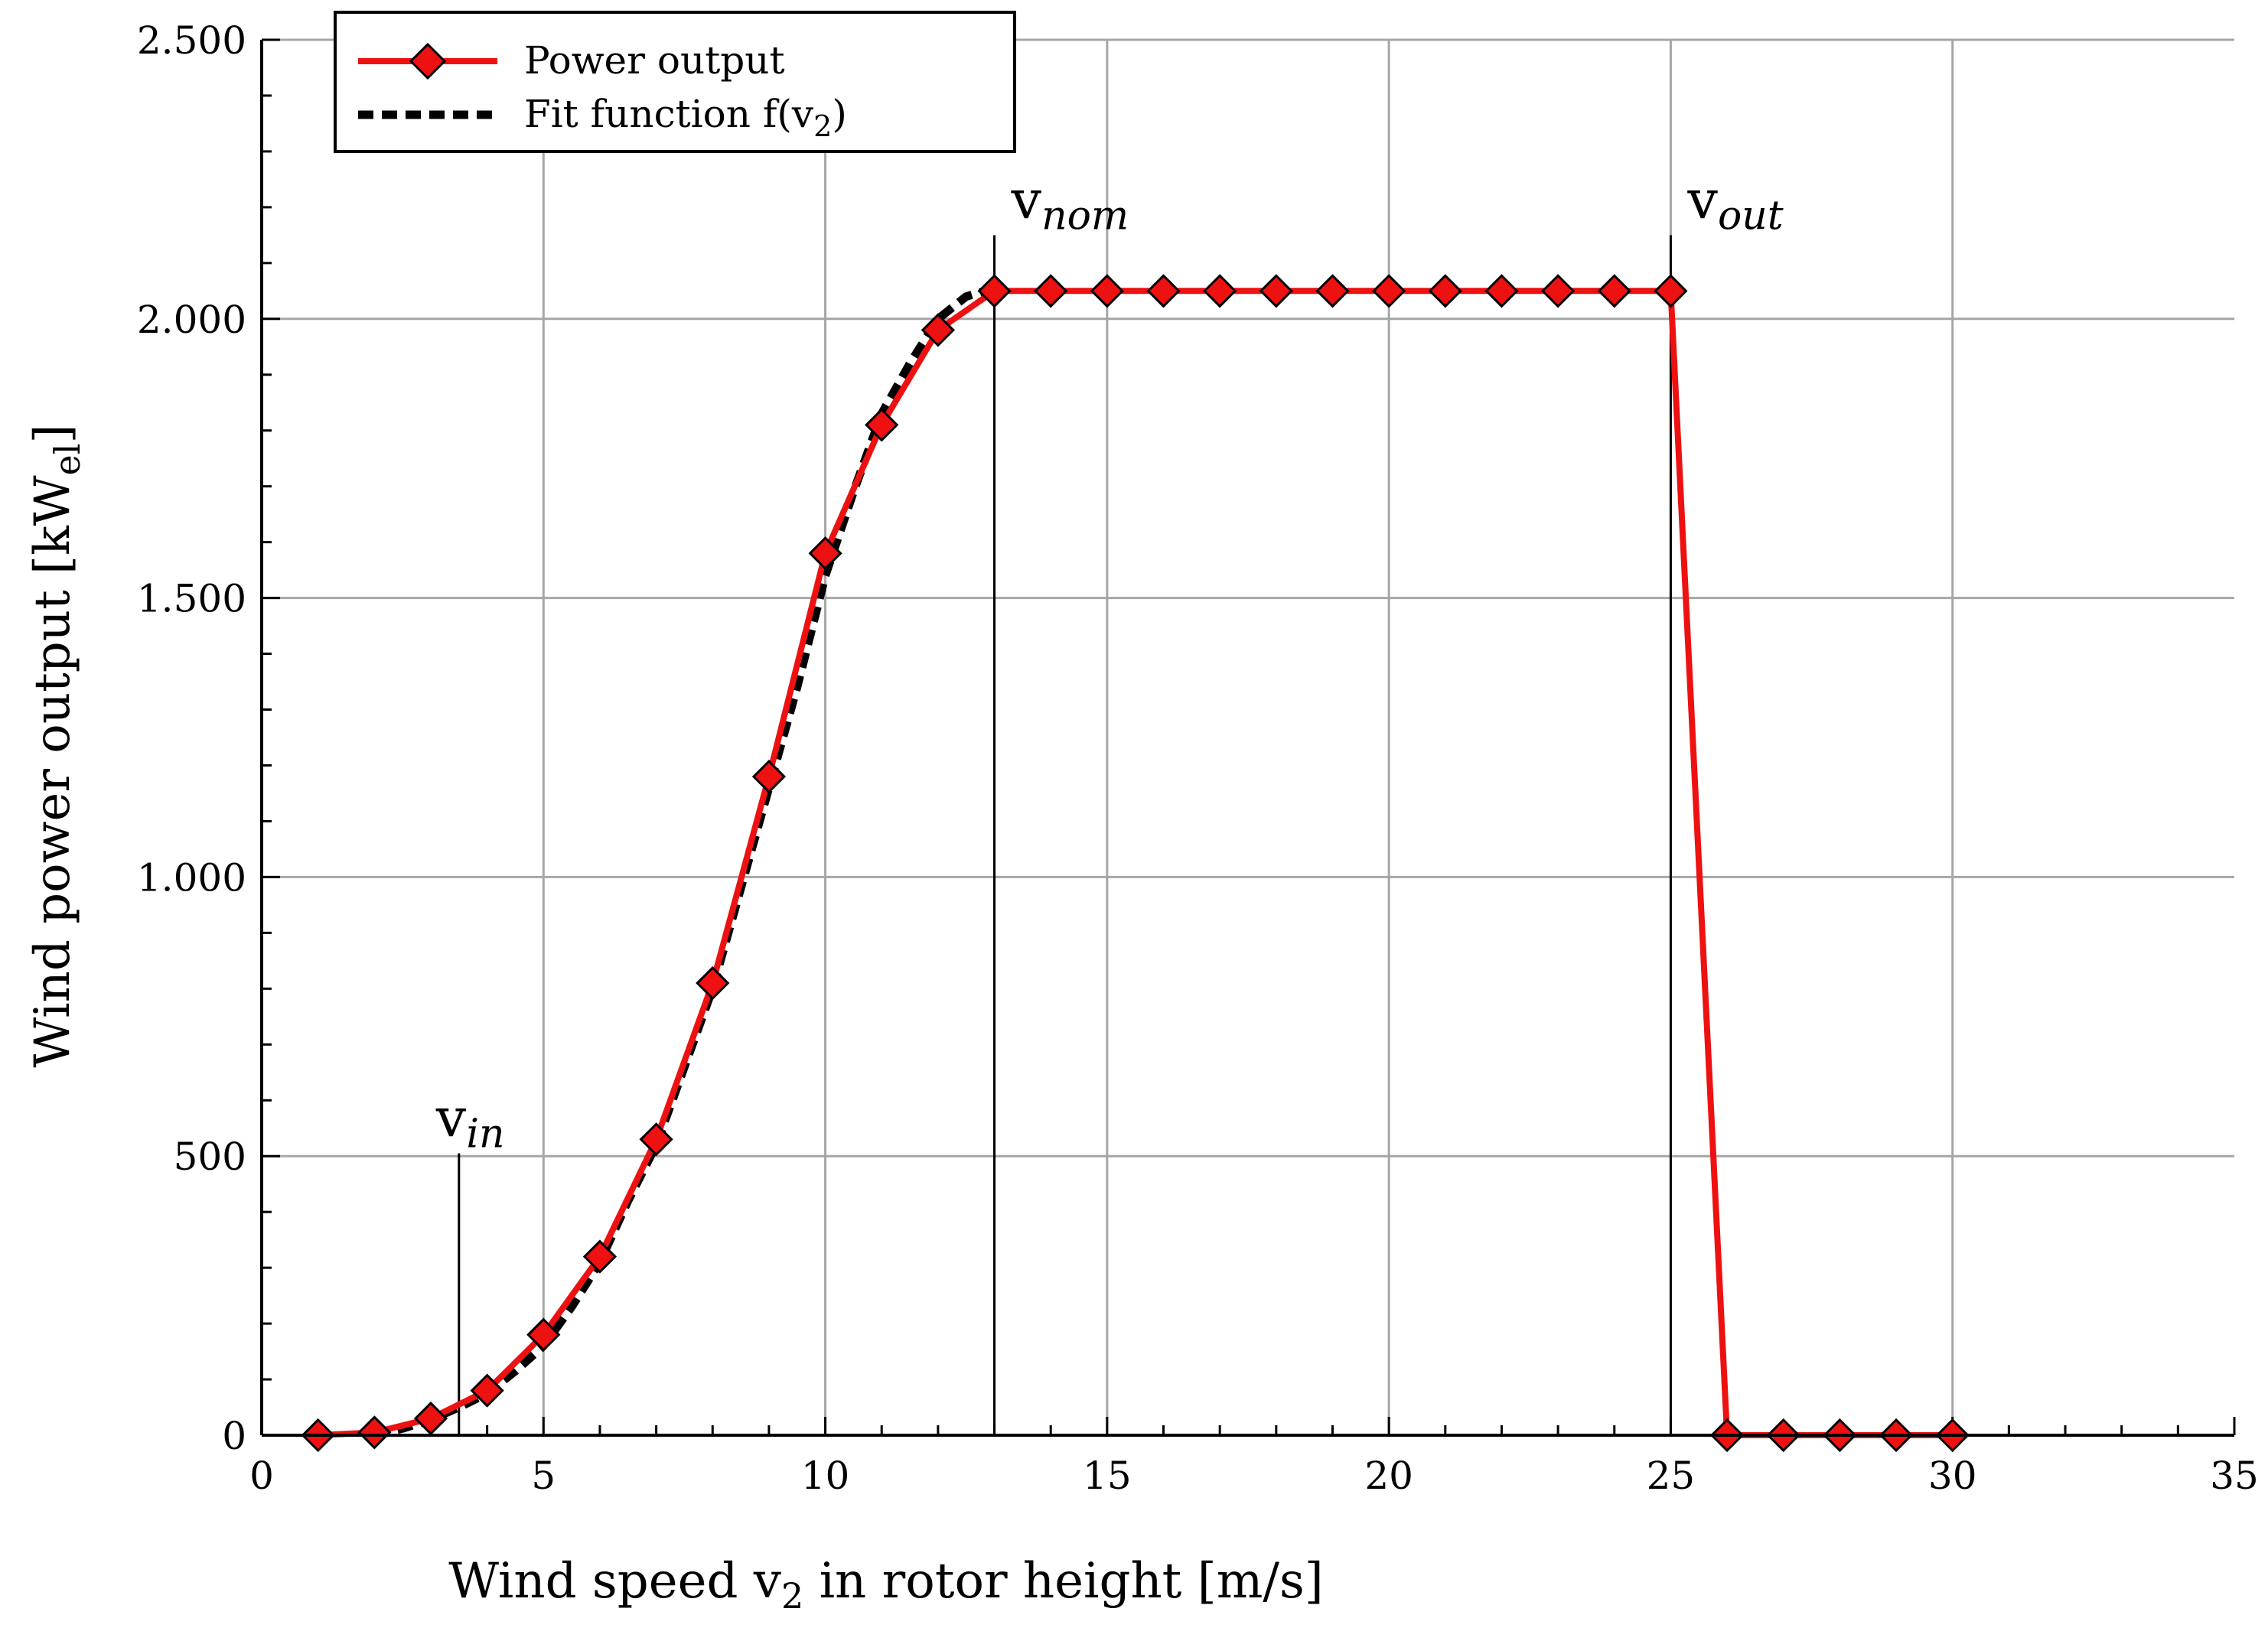 The height and width of the screenshot is (1628, 2268). What do you see at coordinates (825, 1476) in the screenshot?
I see `x-tick-label: 10` at bounding box center [825, 1476].